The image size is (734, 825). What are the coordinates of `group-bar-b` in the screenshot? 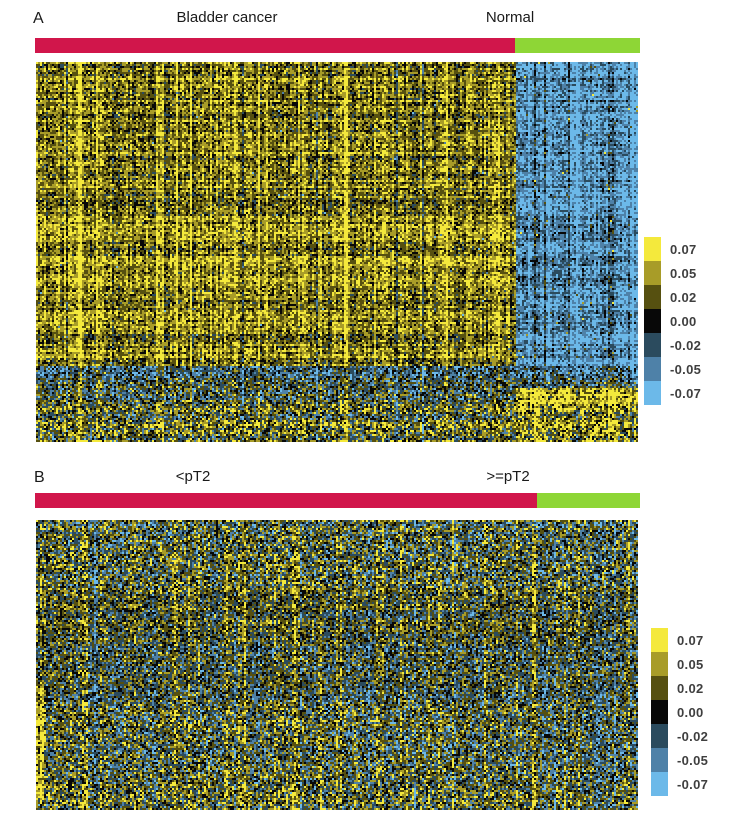 It's located at (337, 500).